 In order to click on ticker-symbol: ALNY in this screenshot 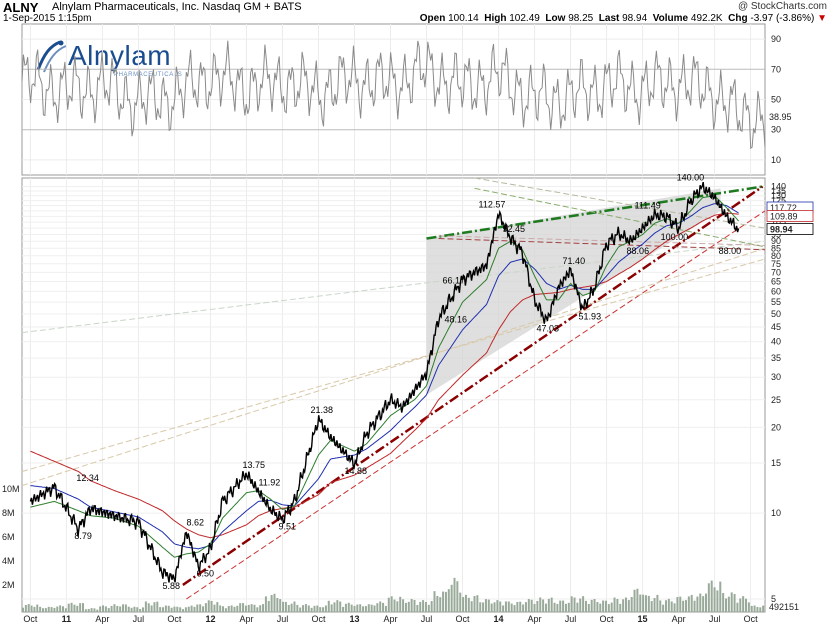, I will do `click(21, 7)`.